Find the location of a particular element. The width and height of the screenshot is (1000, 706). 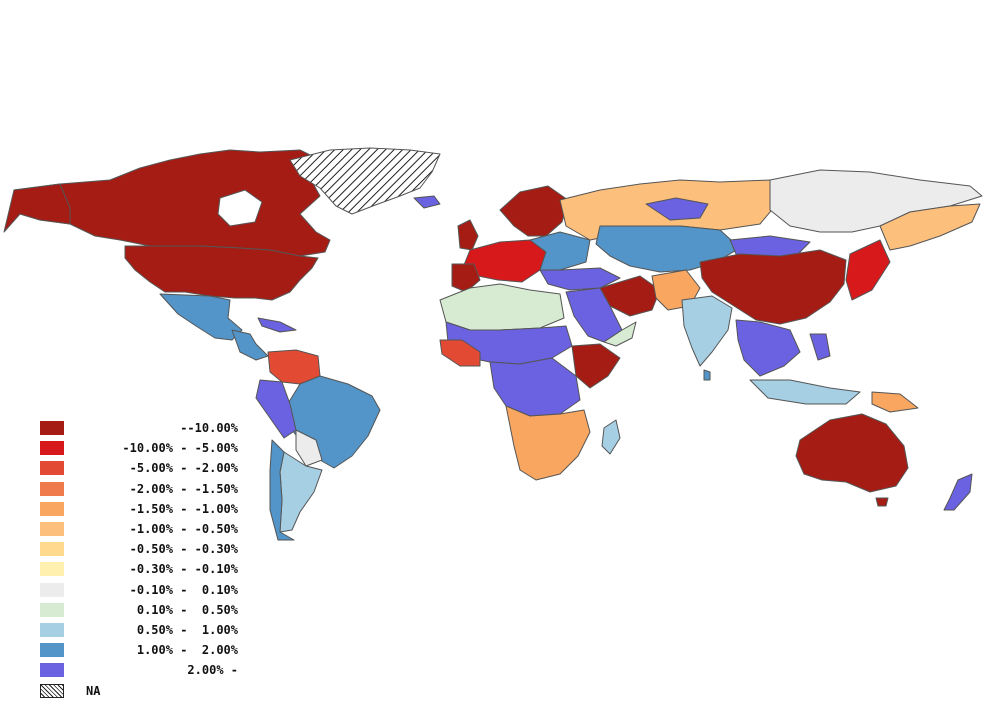

legend-label: -0.50% - -0.30% is located at coordinates (183, 549).